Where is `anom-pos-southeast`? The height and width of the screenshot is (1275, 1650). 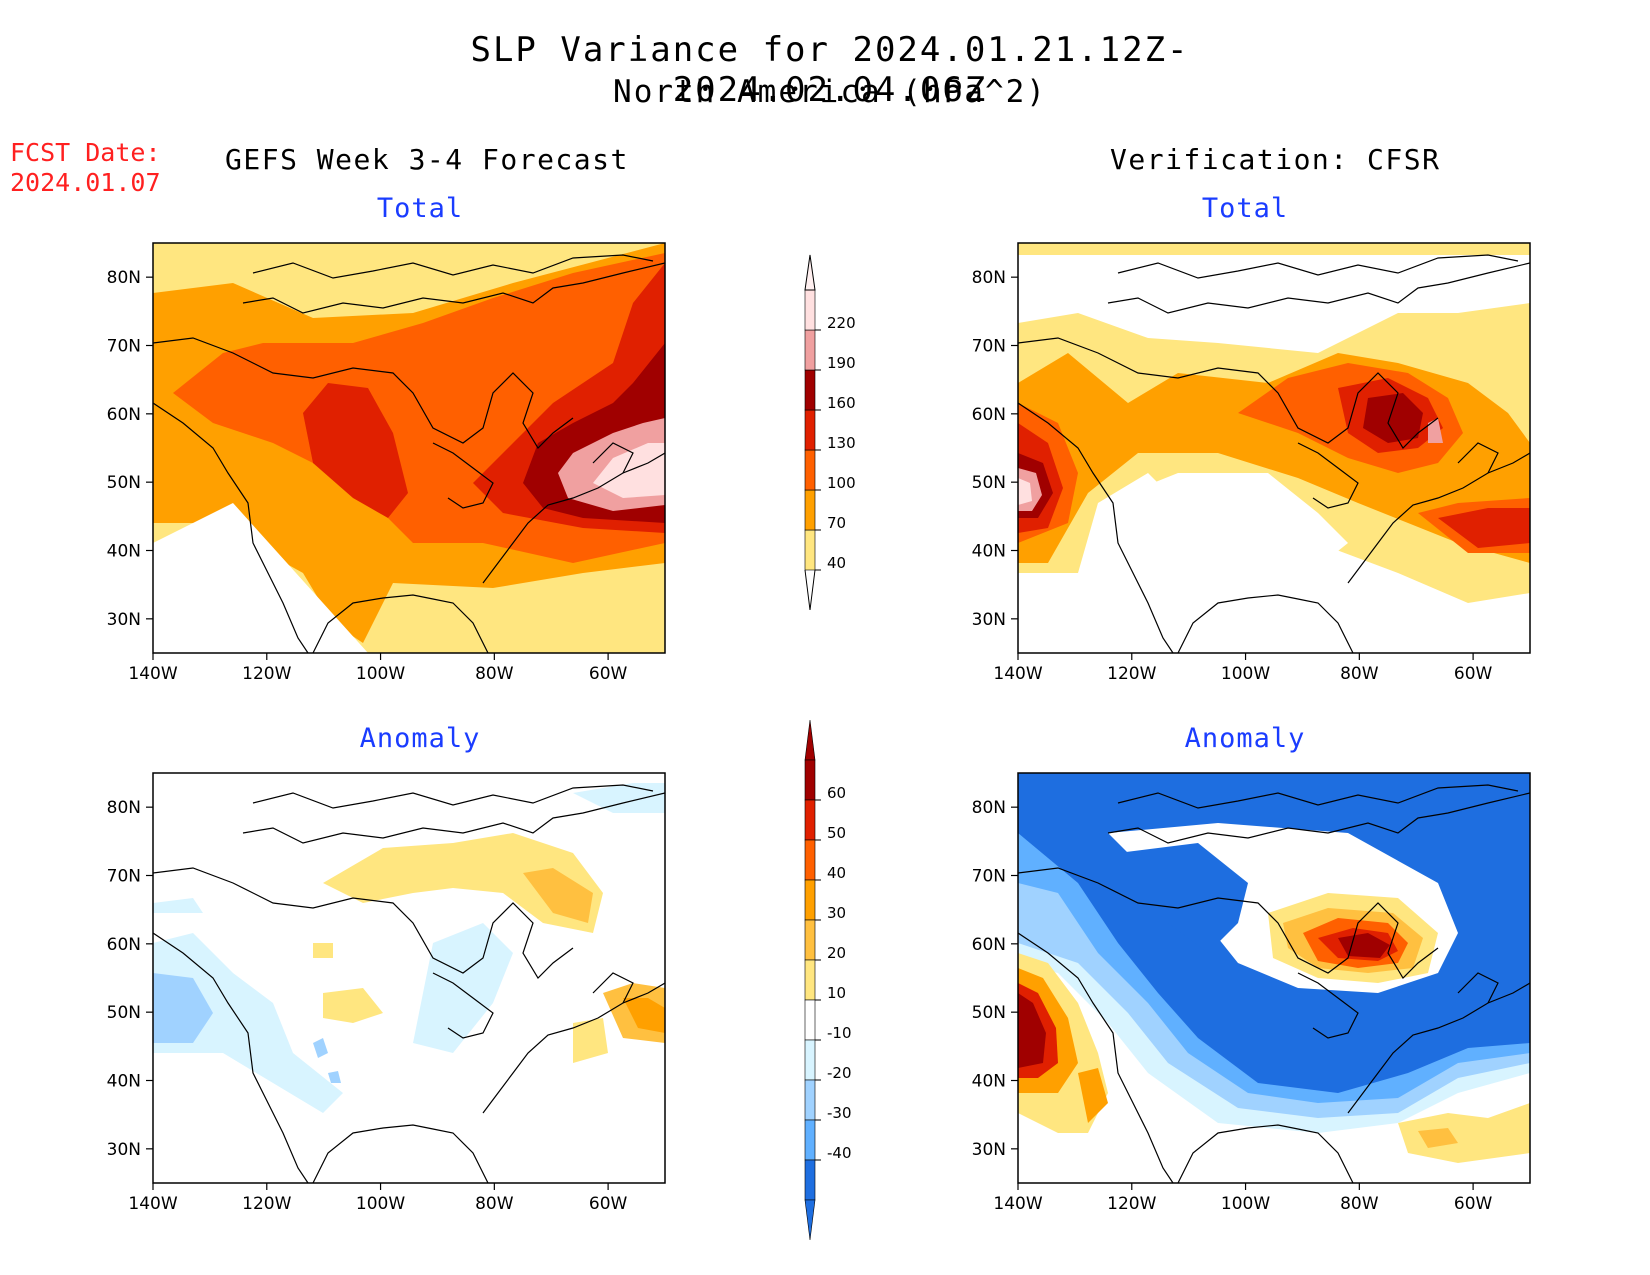
anom-pos-southeast is located at coordinates (1464, 1133).